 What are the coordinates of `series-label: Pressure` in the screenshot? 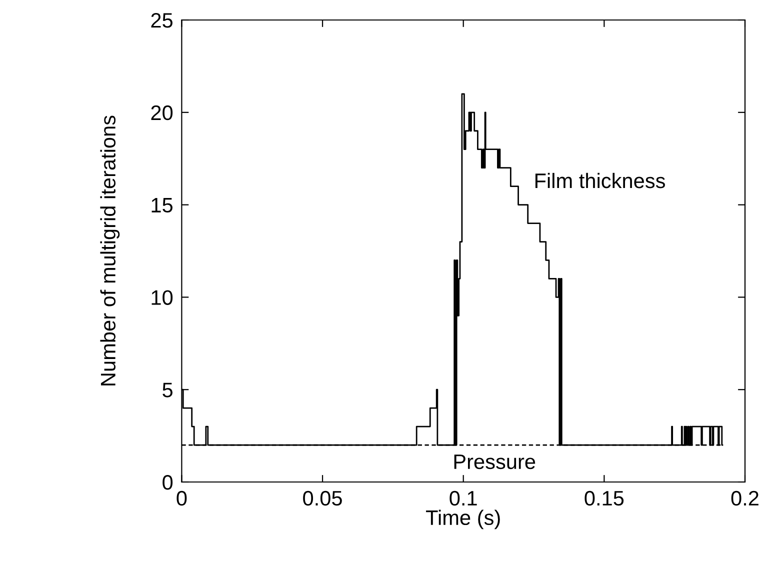 It's located at (495, 462).